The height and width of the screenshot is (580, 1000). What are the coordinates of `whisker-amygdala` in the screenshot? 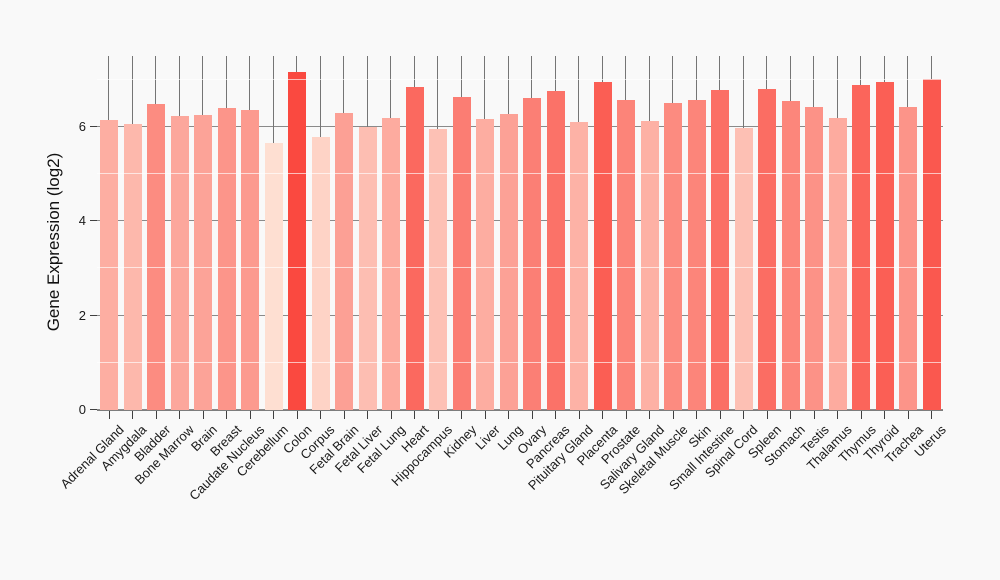 It's located at (132, 90).